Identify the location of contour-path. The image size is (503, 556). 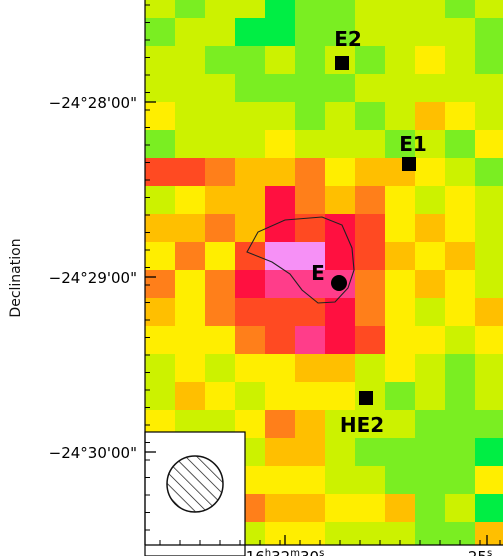
(300, 260).